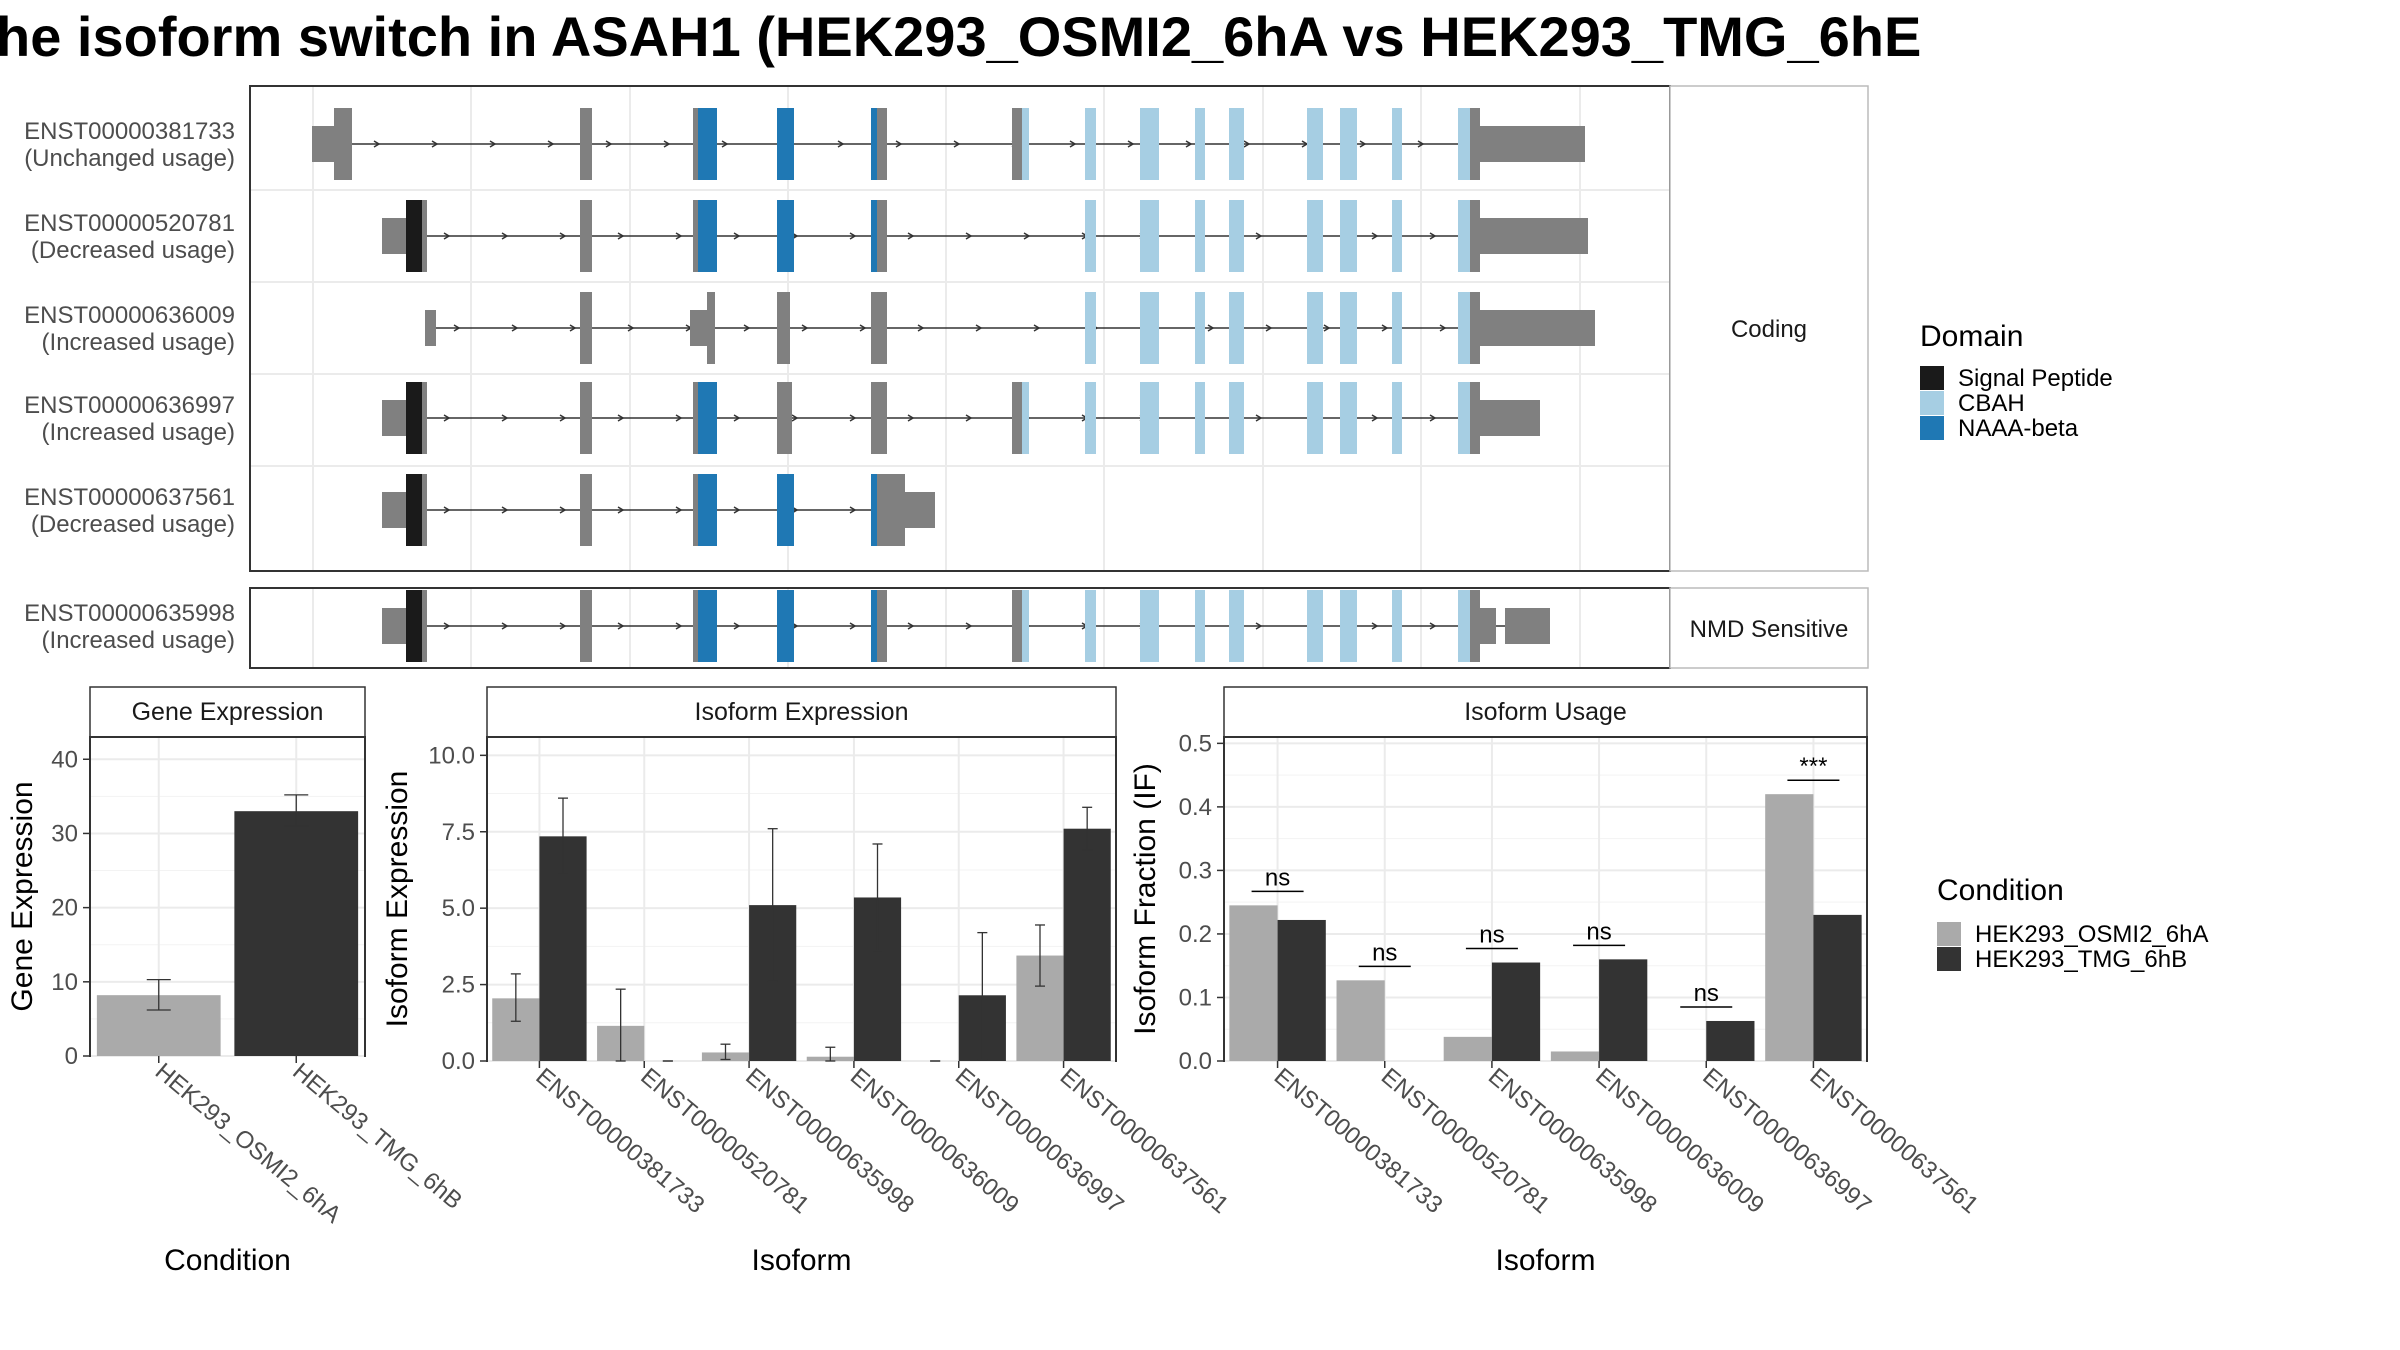  Describe the element at coordinates (64, 982) in the screenshot. I see `y-tick-label: 10` at that location.